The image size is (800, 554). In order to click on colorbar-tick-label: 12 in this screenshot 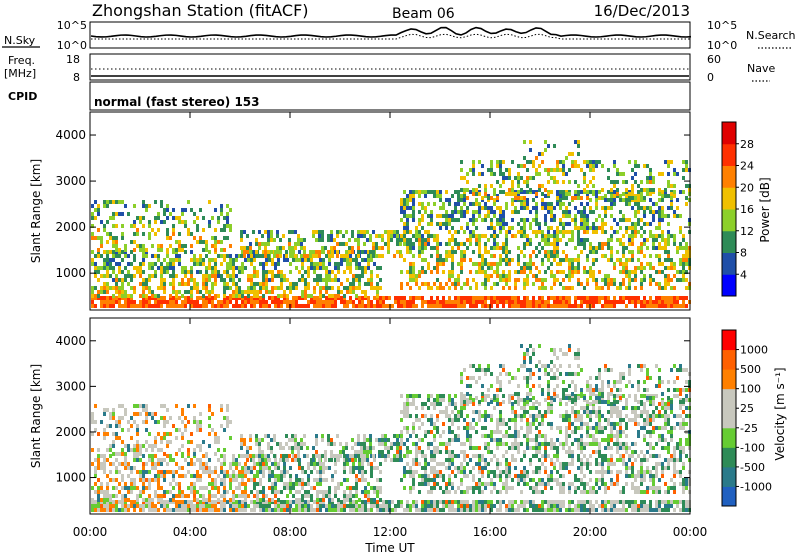, I will do `click(747, 231)`.